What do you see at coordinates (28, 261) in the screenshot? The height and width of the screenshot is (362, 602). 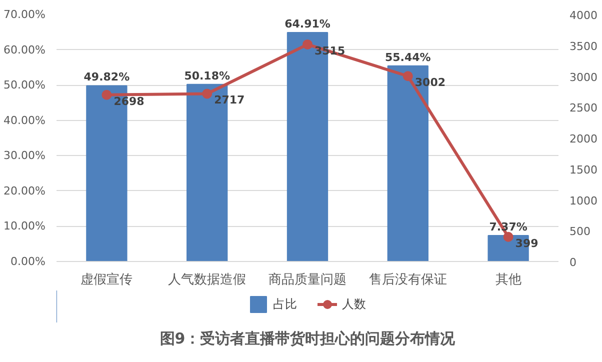 I see `y-tick-label: 0.00%` at bounding box center [28, 261].